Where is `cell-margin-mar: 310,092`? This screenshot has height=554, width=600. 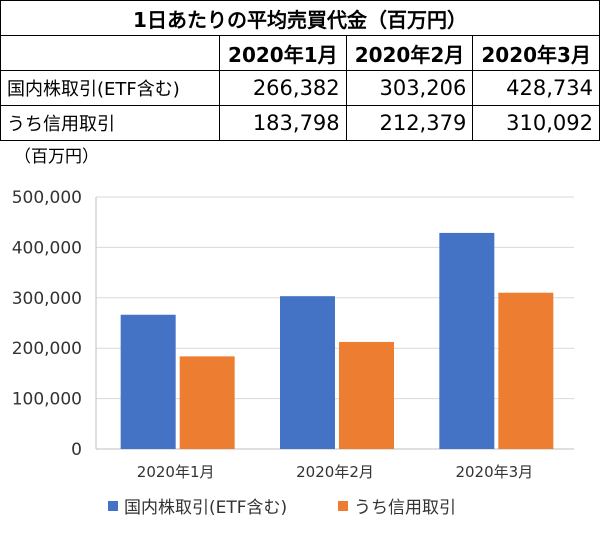 cell-margin-mar: 310,092 is located at coordinates (536, 123).